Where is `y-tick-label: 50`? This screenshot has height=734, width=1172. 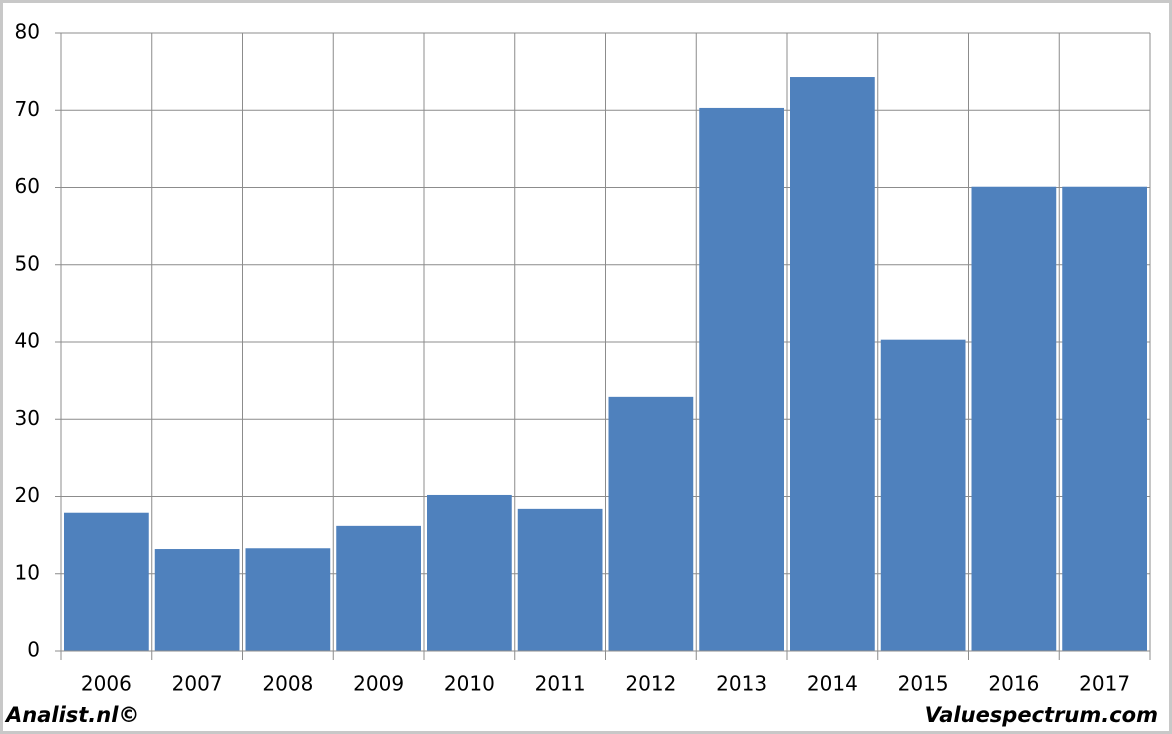
y-tick-label: 50 is located at coordinates (27, 263).